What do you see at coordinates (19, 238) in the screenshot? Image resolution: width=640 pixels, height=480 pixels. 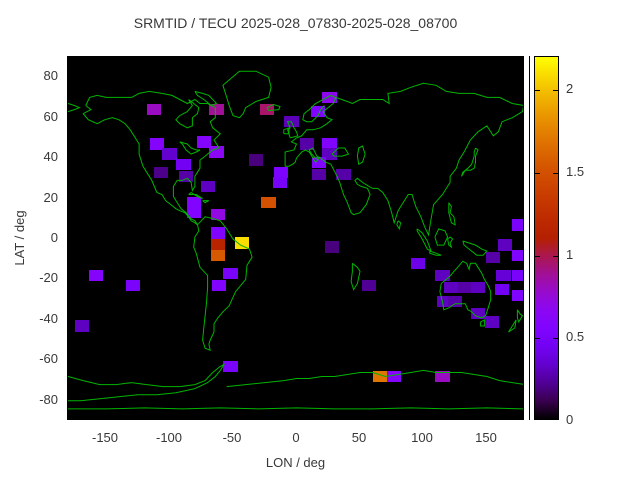 I see `y-axis-label: LAT / deg` at bounding box center [19, 238].